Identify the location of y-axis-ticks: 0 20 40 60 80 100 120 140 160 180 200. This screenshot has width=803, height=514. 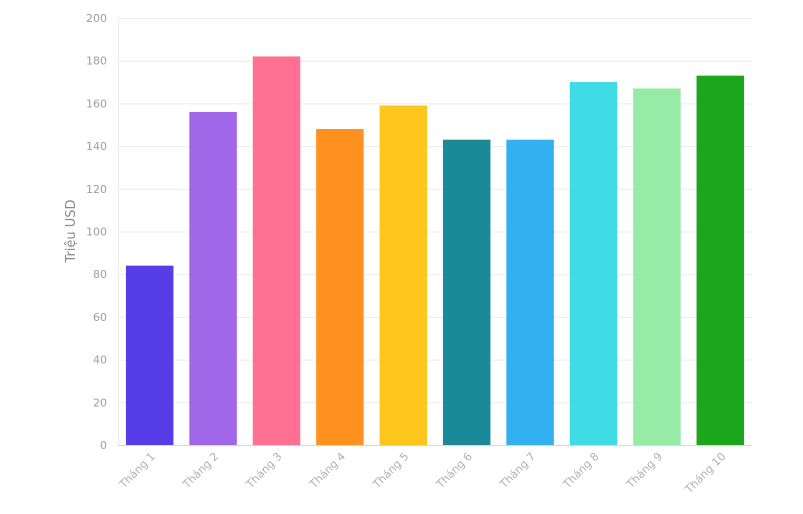
(96, 232).